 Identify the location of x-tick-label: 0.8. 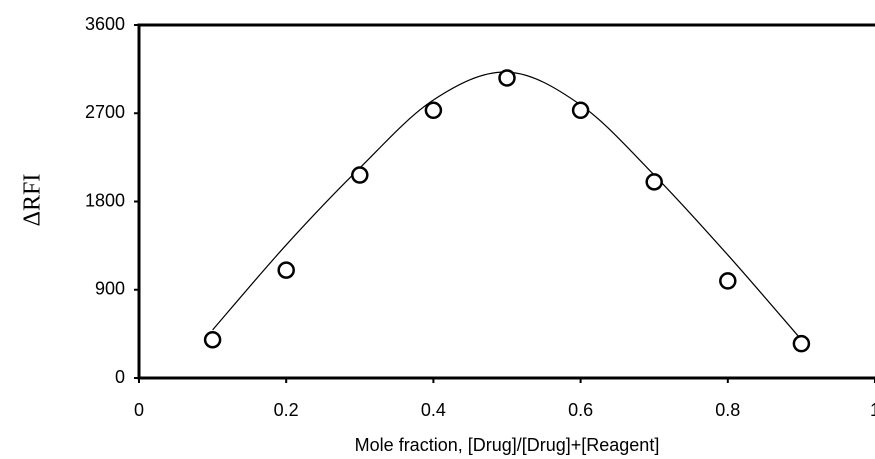
(727, 410).